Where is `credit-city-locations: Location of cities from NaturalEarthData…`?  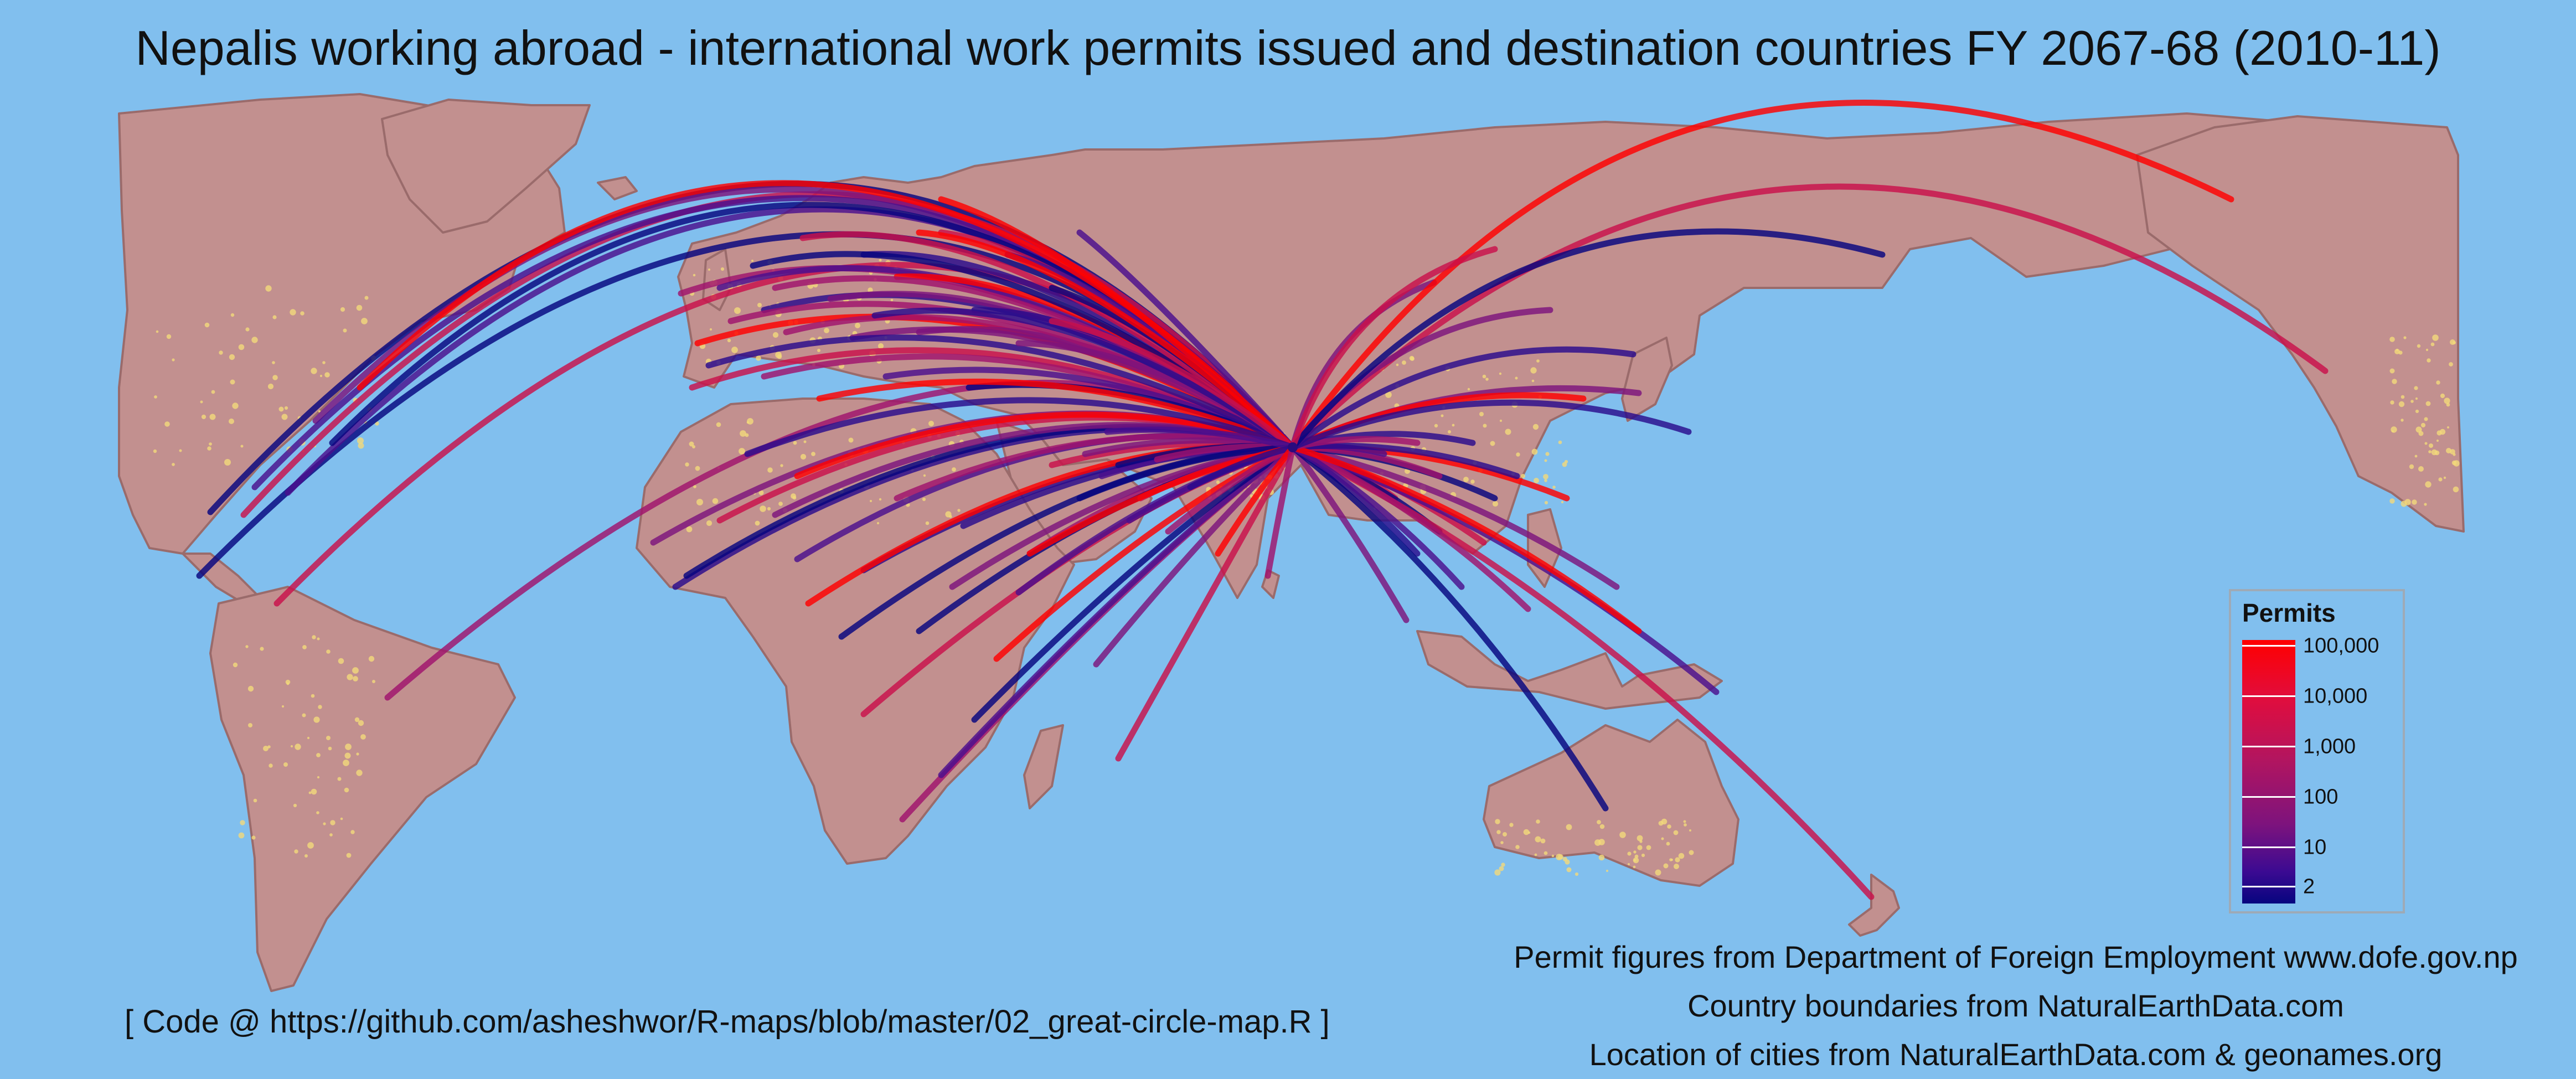
credit-city-locations: Location of cities from NaturalEarthData… is located at coordinates (2016, 1055).